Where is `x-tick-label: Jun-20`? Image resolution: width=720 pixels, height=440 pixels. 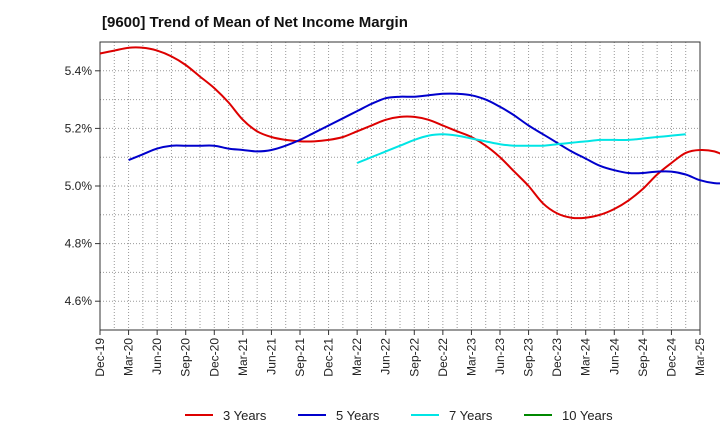
x-tick-label: Jun-20 is located at coordinates (157, 356).